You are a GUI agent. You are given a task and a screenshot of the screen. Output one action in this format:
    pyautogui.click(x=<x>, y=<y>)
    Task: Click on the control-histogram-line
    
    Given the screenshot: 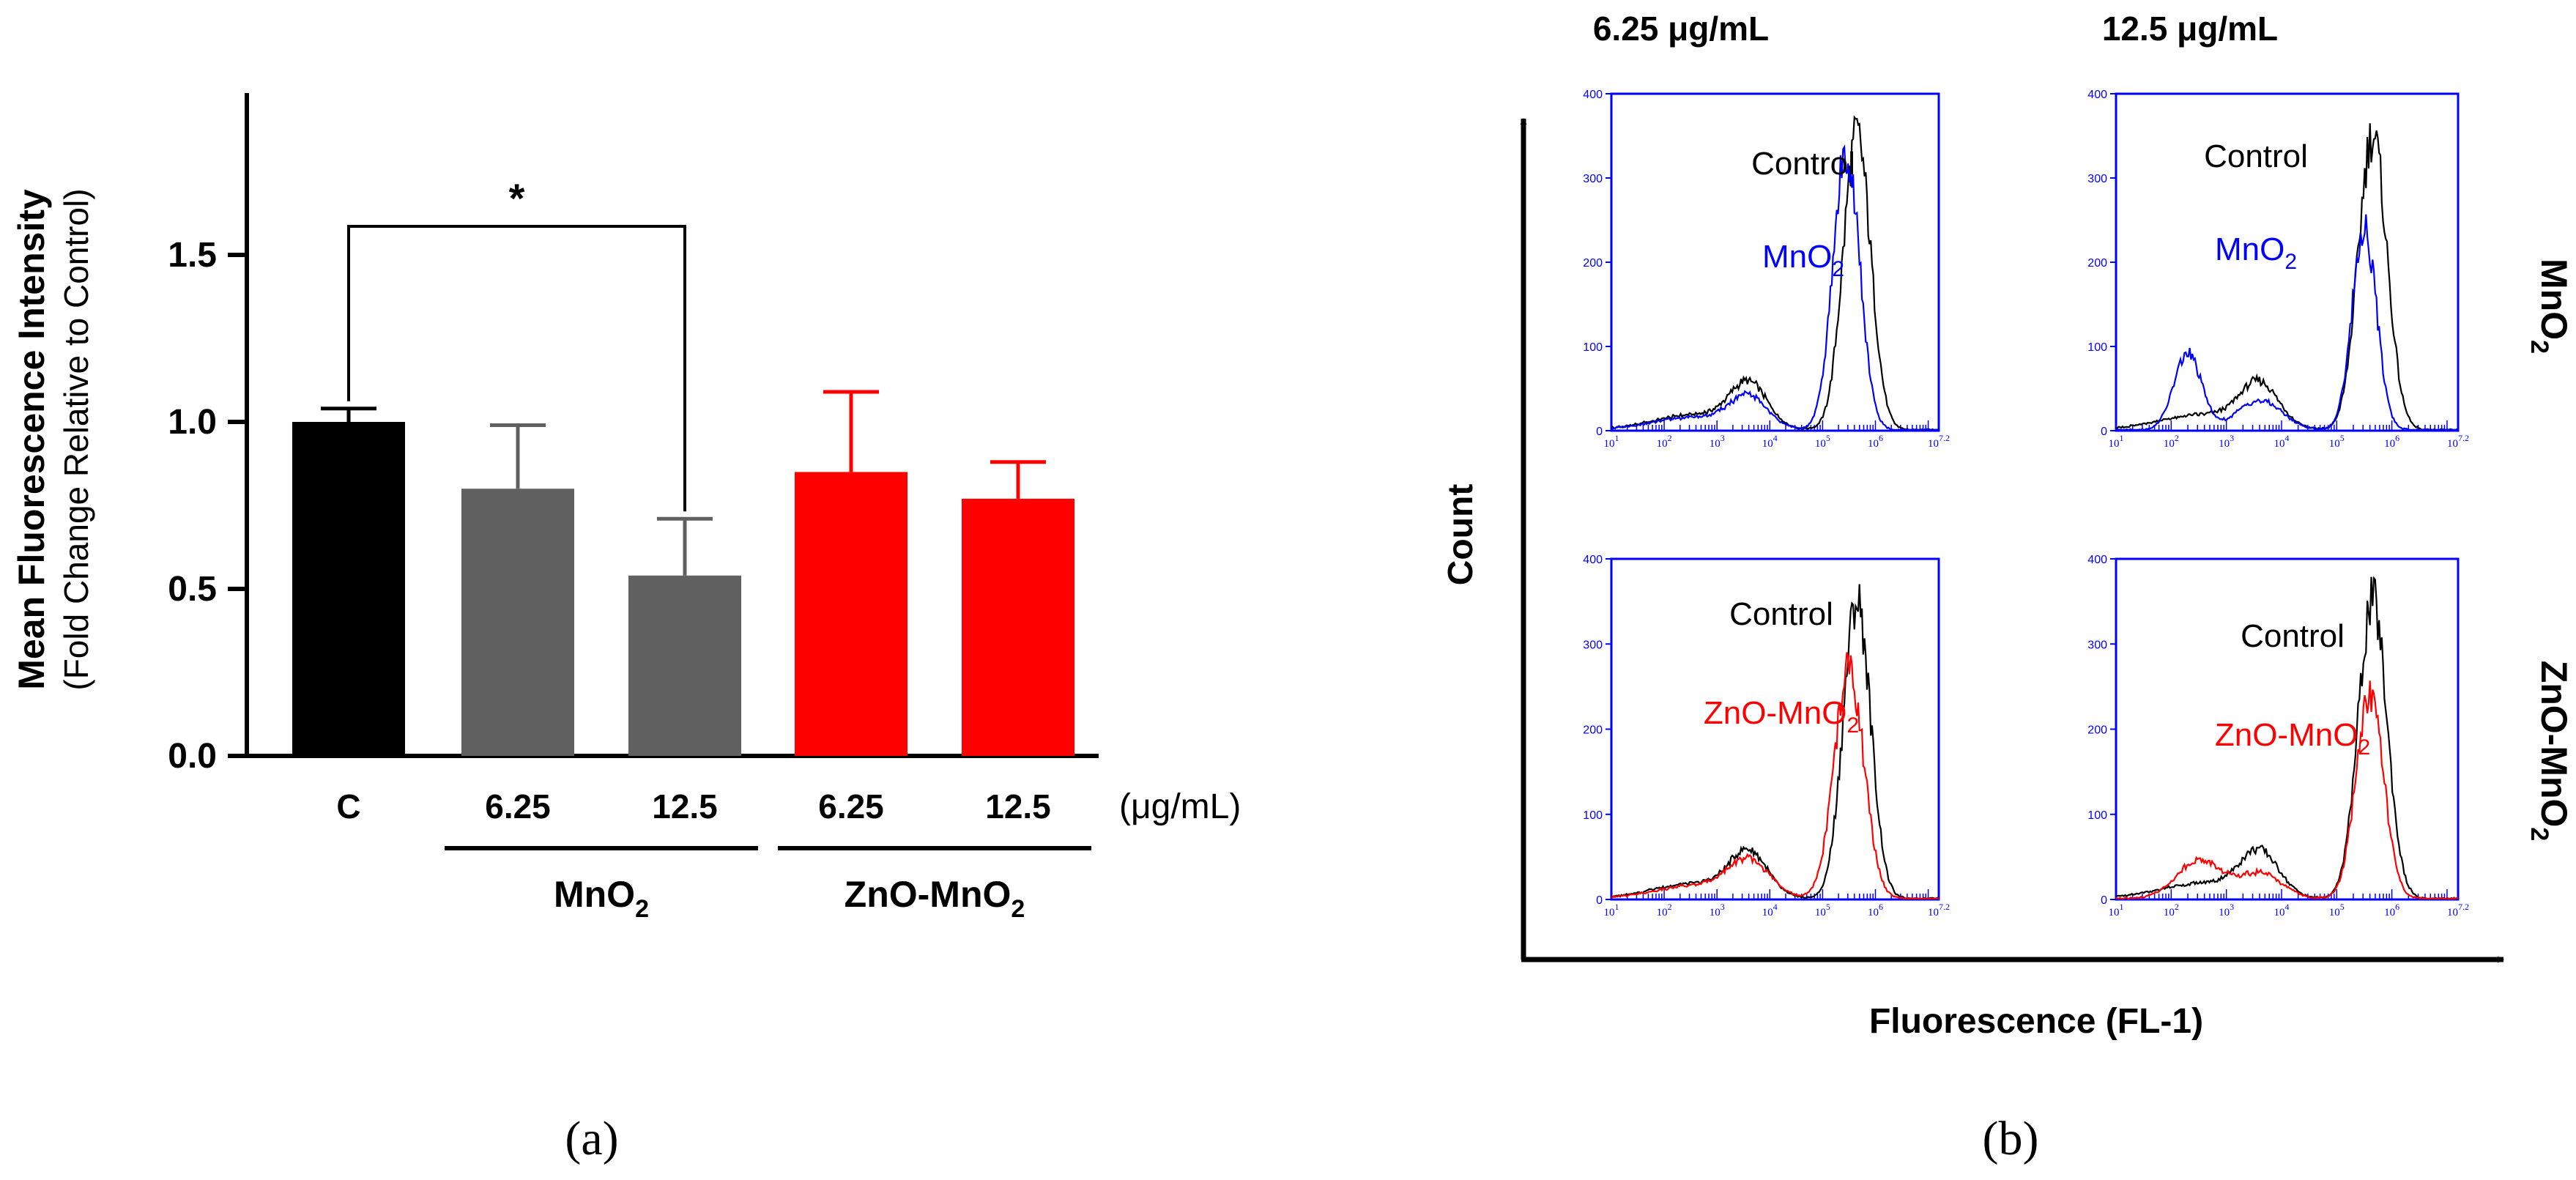 What is the action you would take?
    pyautogui.click(x=2286, y=738)
    